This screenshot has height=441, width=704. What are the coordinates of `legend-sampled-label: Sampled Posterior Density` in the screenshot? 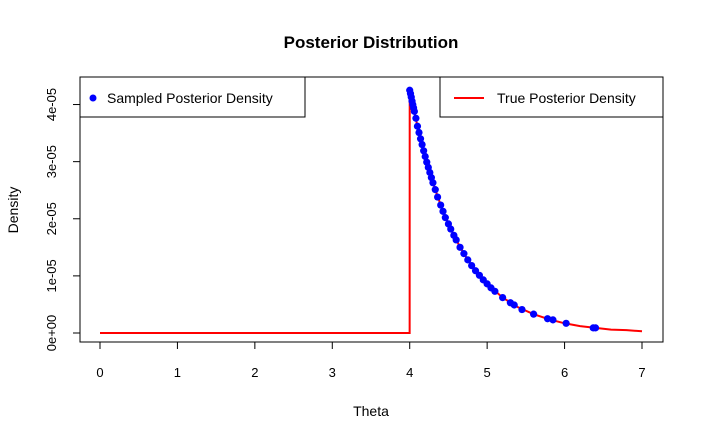 It's located at (190, 98).